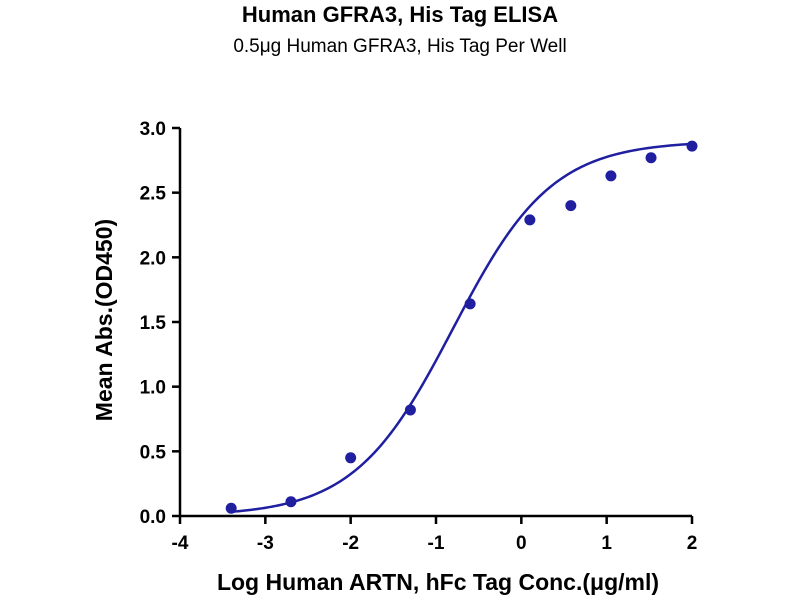  I want to click on x-tick-label: 0, so click(521, 543).